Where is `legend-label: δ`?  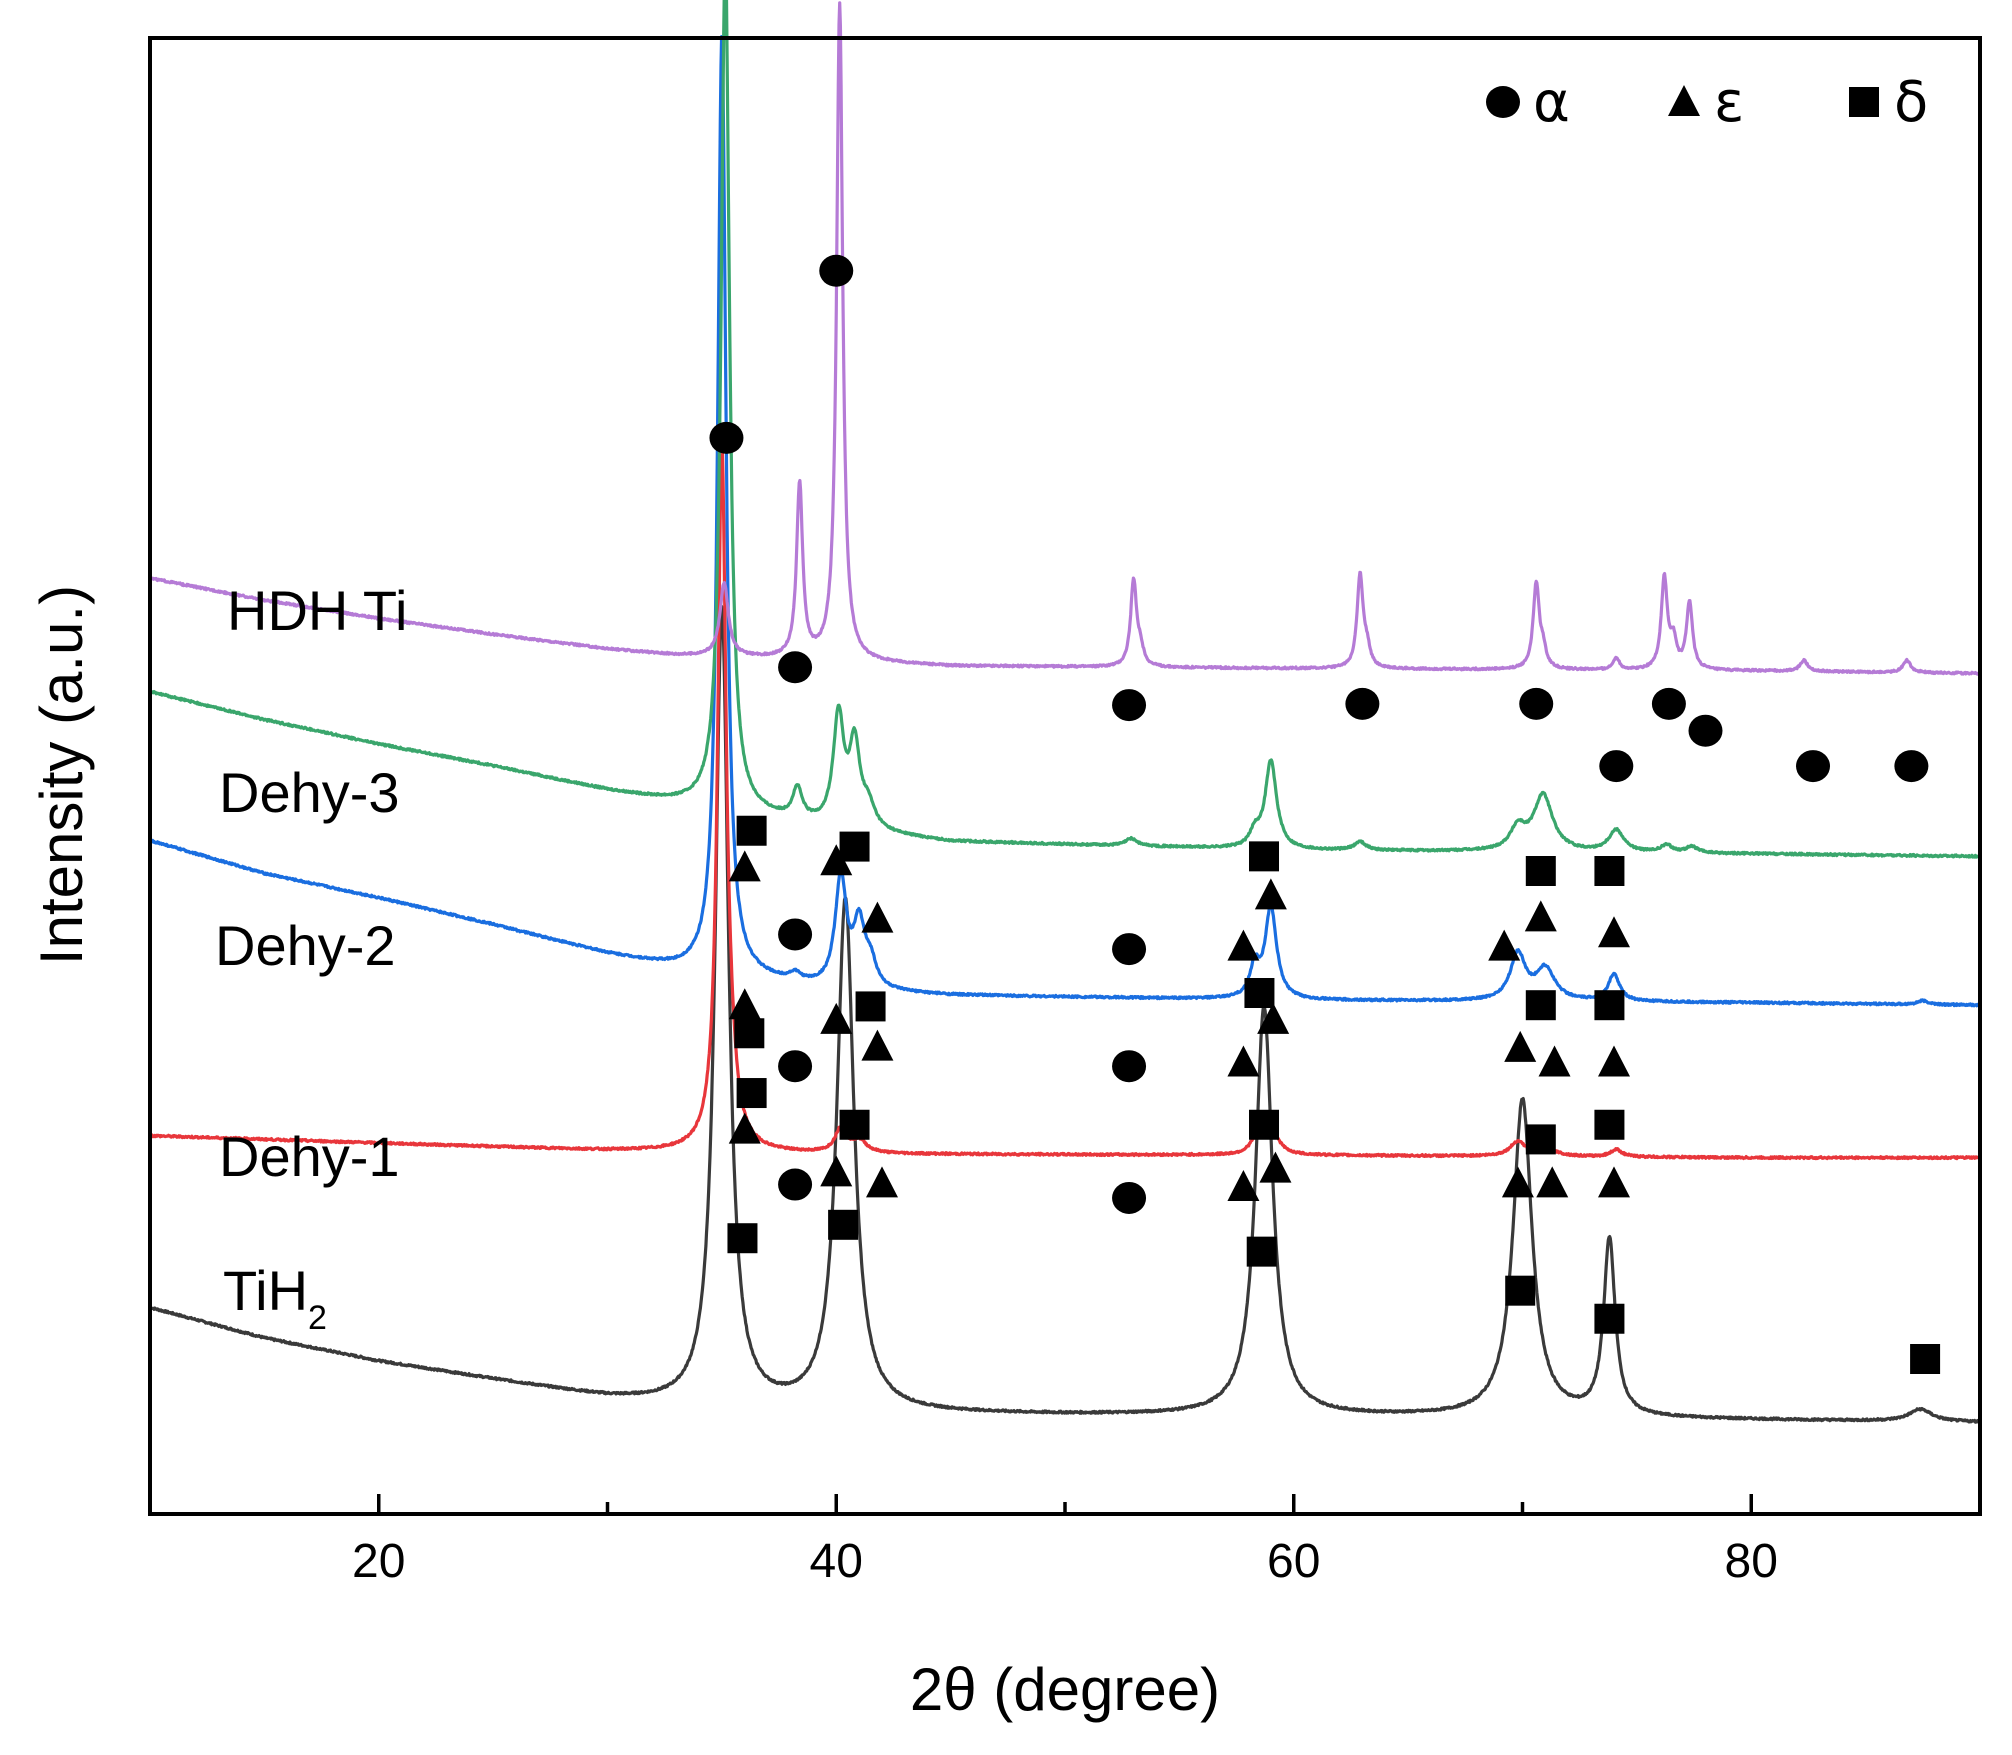
legend-label: δ is located at coordinates (1911, 102).